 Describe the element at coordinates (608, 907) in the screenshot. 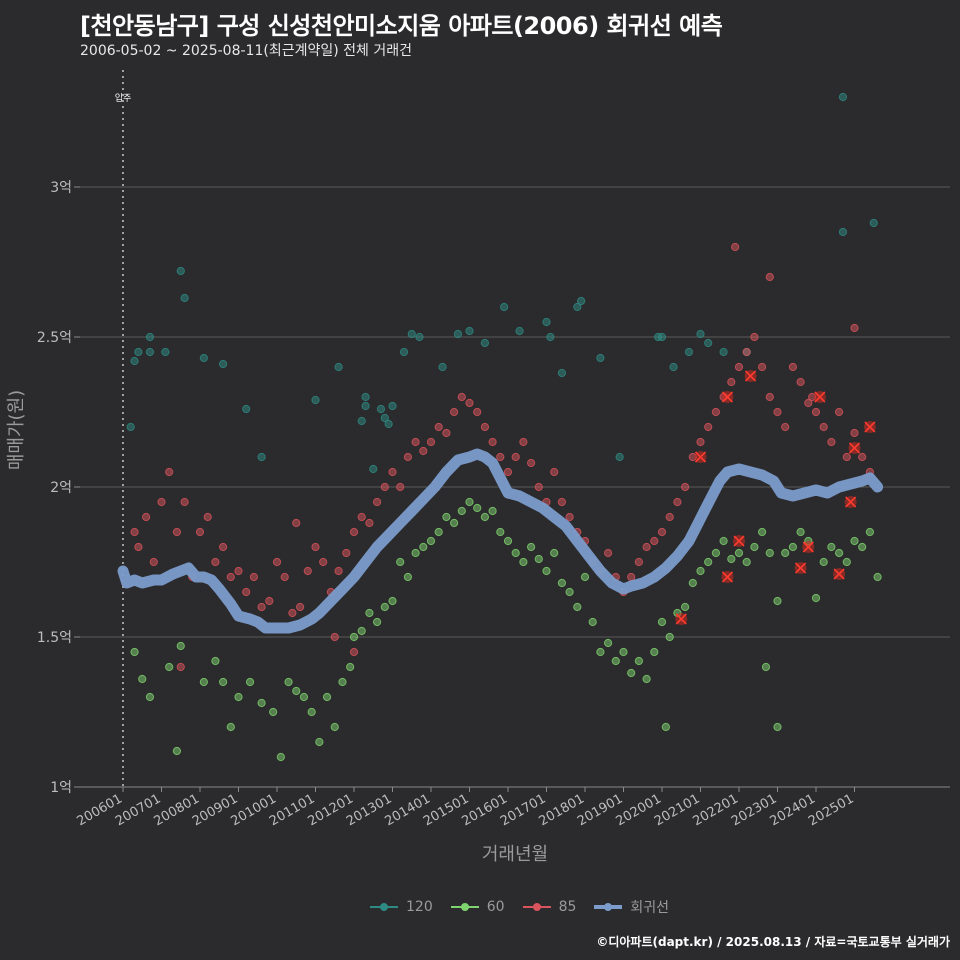

I see `legend-swatch-regression` at that location.